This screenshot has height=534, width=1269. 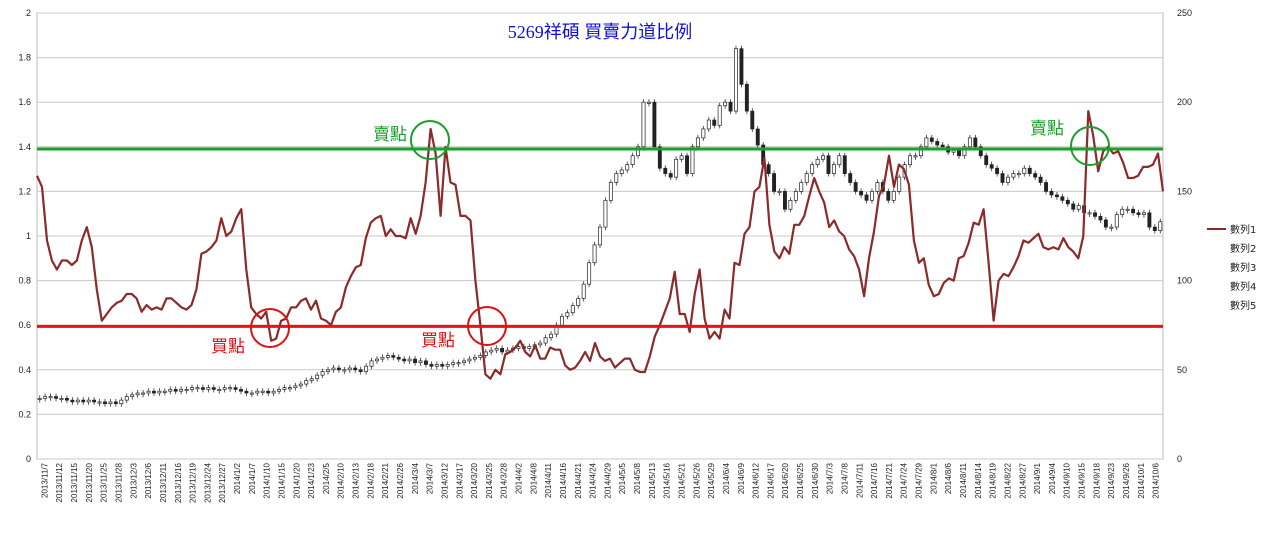 What do you see at coordinates (118, 482) in the screenshot?
I see `x-tick-label: 2013/11/28` at bounding box center [118, 482].